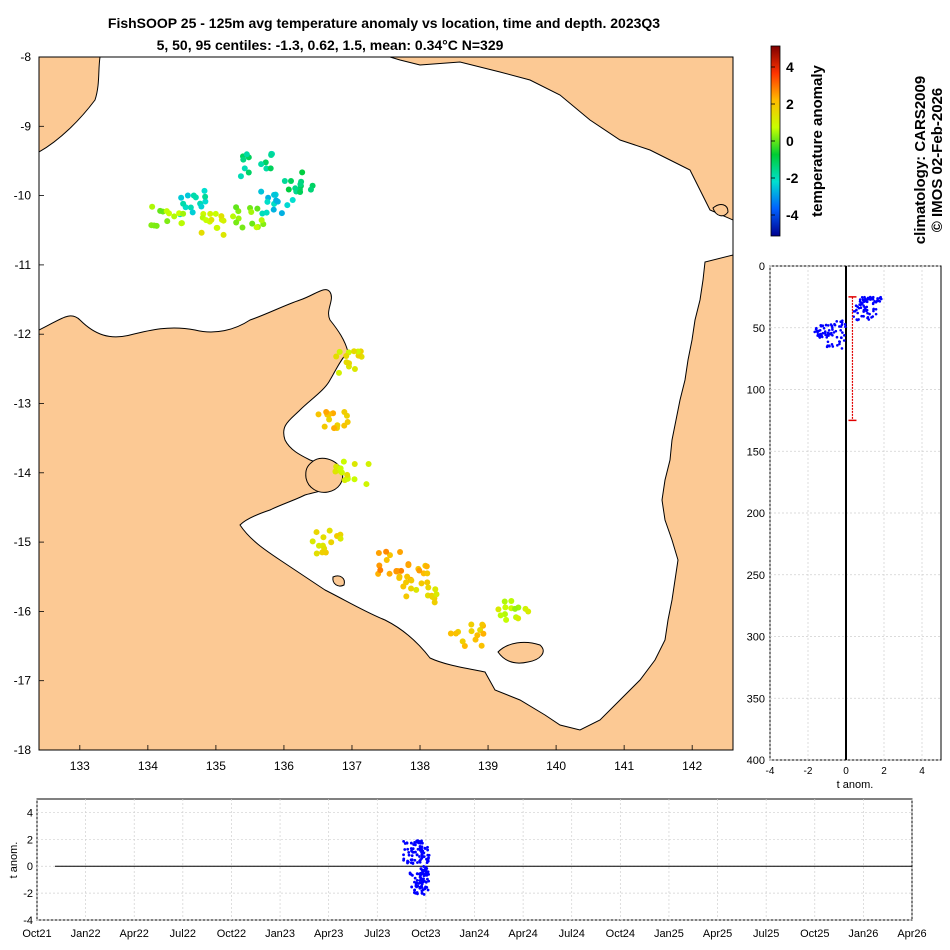  Describe the element at coordinates (25, 57) in the screenshot. I see `map-y-tick-label: -8` at that location.